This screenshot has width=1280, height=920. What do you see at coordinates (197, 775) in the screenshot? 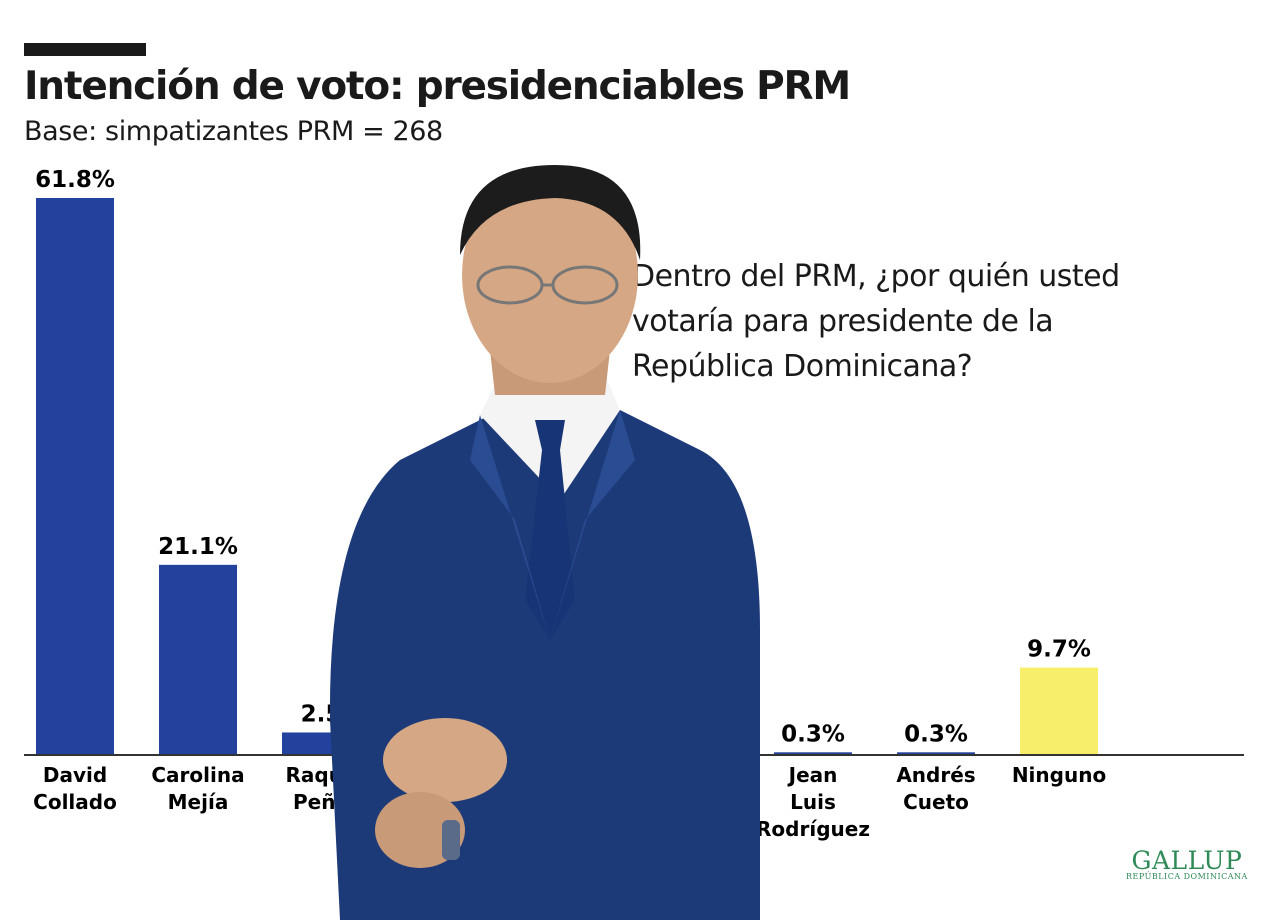
I see `category-label-1-0: Carolina` at bounding box center [197, 775].